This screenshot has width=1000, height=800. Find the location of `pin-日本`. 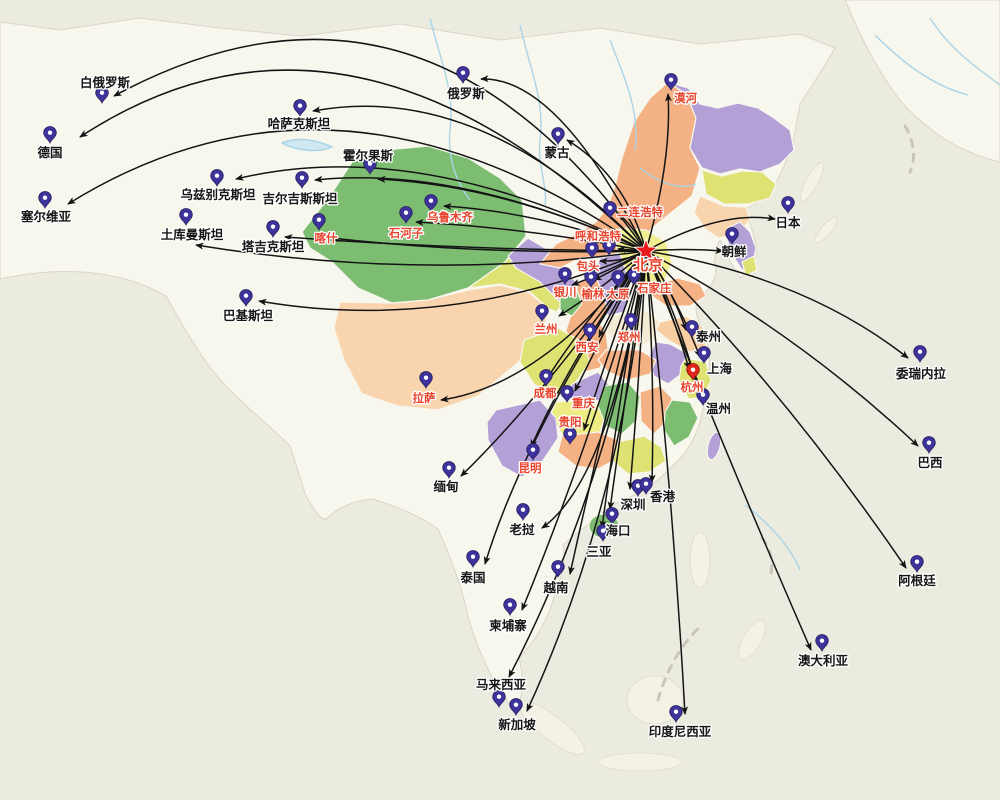

pin-日本 is located at coordinates (788, 205).